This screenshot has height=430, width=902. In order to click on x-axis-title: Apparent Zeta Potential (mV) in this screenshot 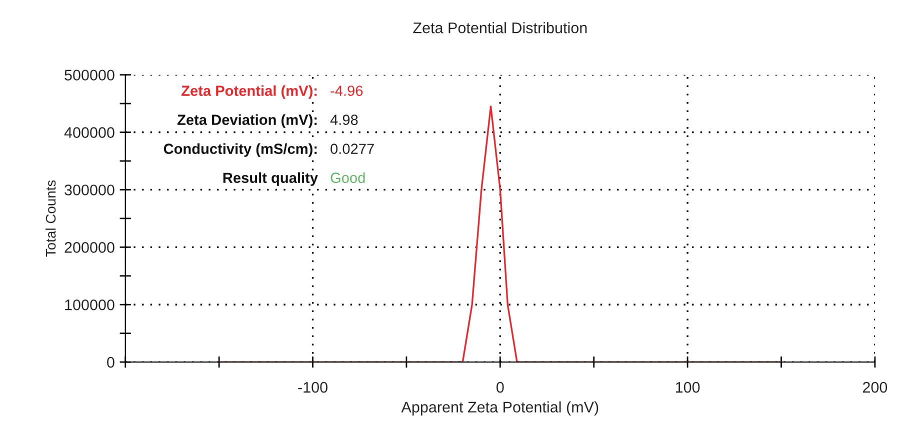, I will do `click(499, 408)`.